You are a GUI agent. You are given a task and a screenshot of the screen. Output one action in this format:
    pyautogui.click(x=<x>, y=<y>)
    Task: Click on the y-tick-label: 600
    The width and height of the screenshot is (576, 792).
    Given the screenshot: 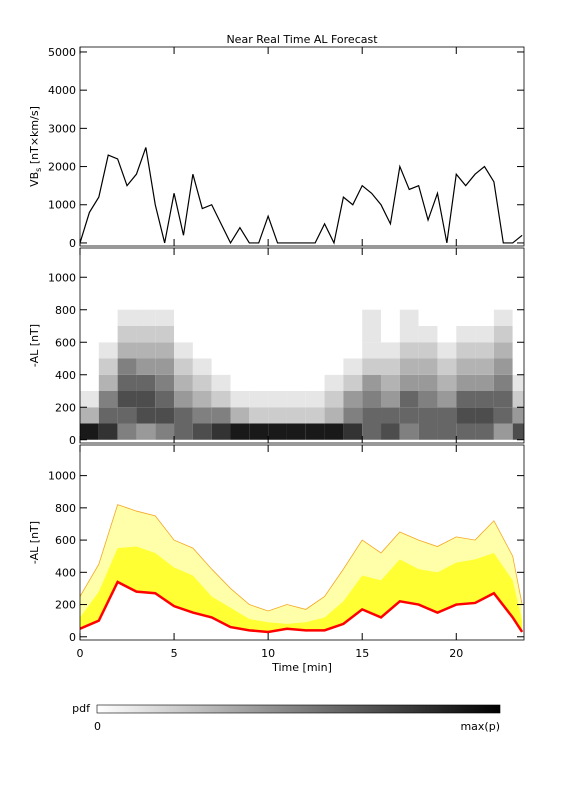 What is the action you would take?
    pyautogui.click(x=65, y=540)
    